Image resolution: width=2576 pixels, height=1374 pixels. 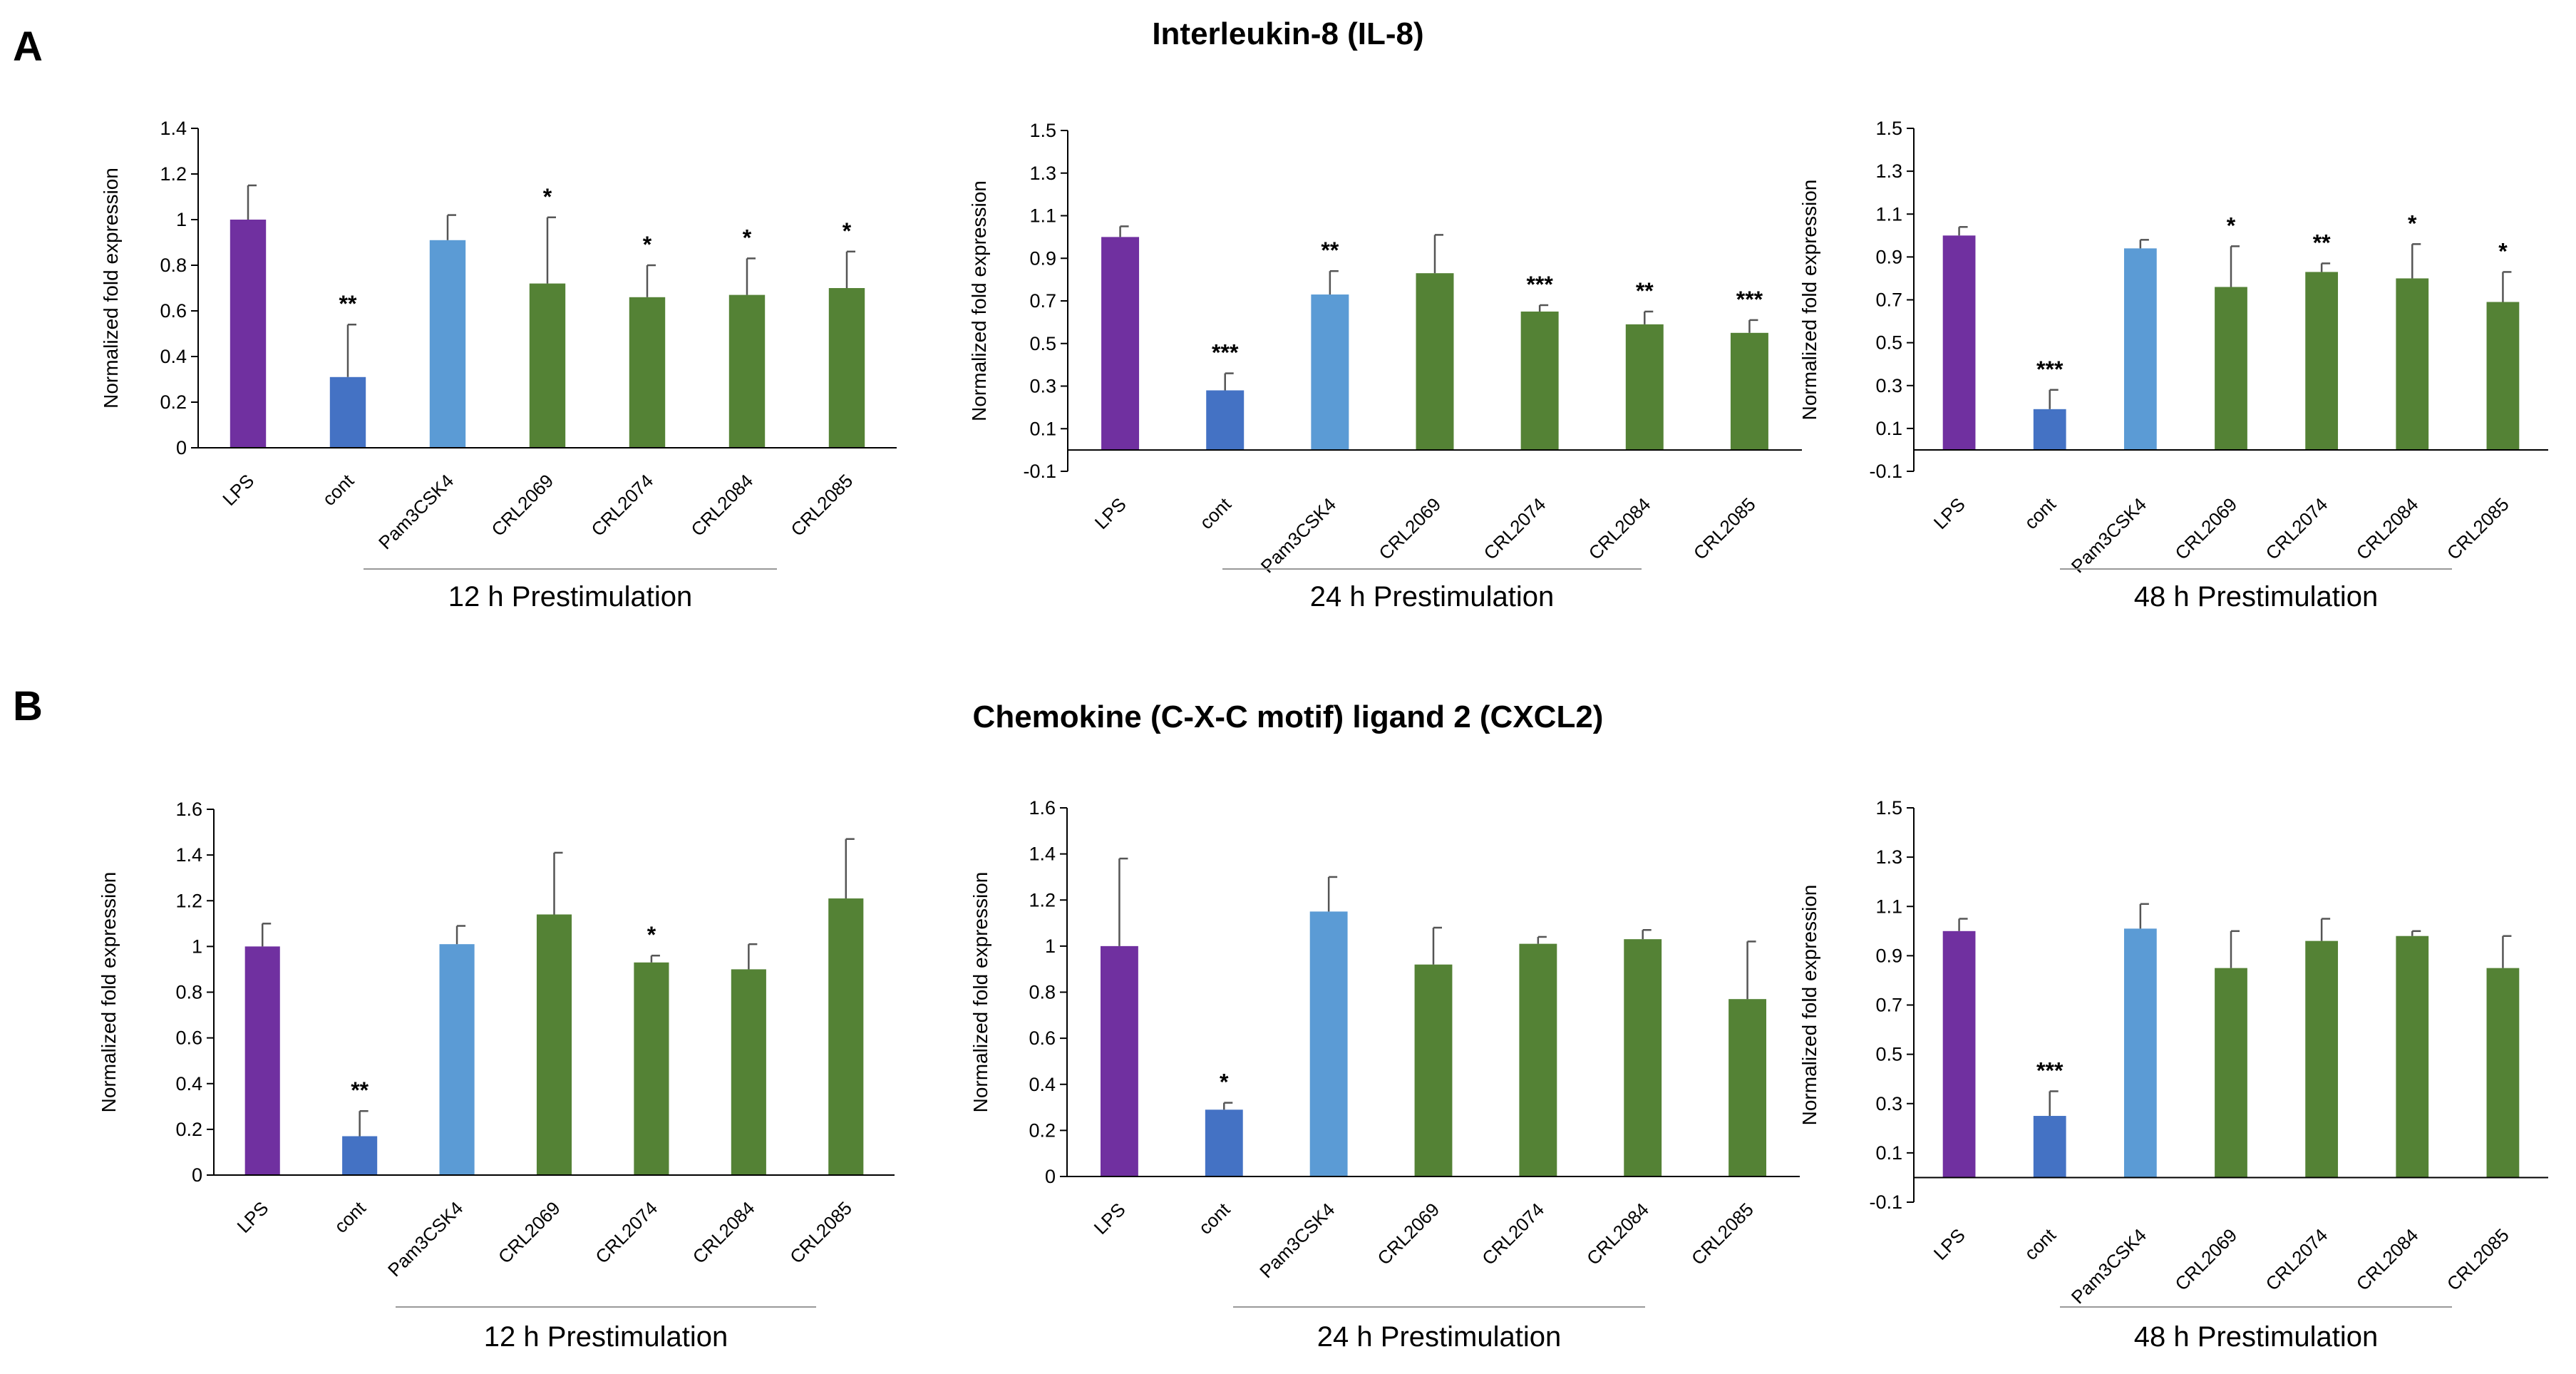 What do you see at coordinates (188, 1038) in the screenshot?
I see `y-tick-label: 0.6` at bounding box center [188, 1038].